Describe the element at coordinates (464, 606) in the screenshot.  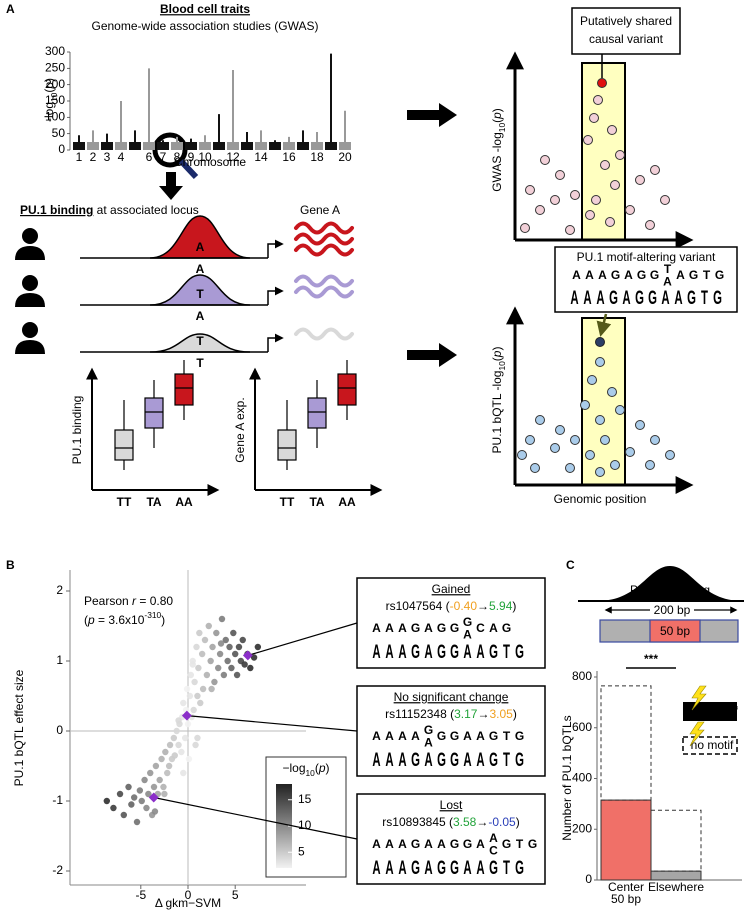
I see `variant-label-part: -0.40` at that location.